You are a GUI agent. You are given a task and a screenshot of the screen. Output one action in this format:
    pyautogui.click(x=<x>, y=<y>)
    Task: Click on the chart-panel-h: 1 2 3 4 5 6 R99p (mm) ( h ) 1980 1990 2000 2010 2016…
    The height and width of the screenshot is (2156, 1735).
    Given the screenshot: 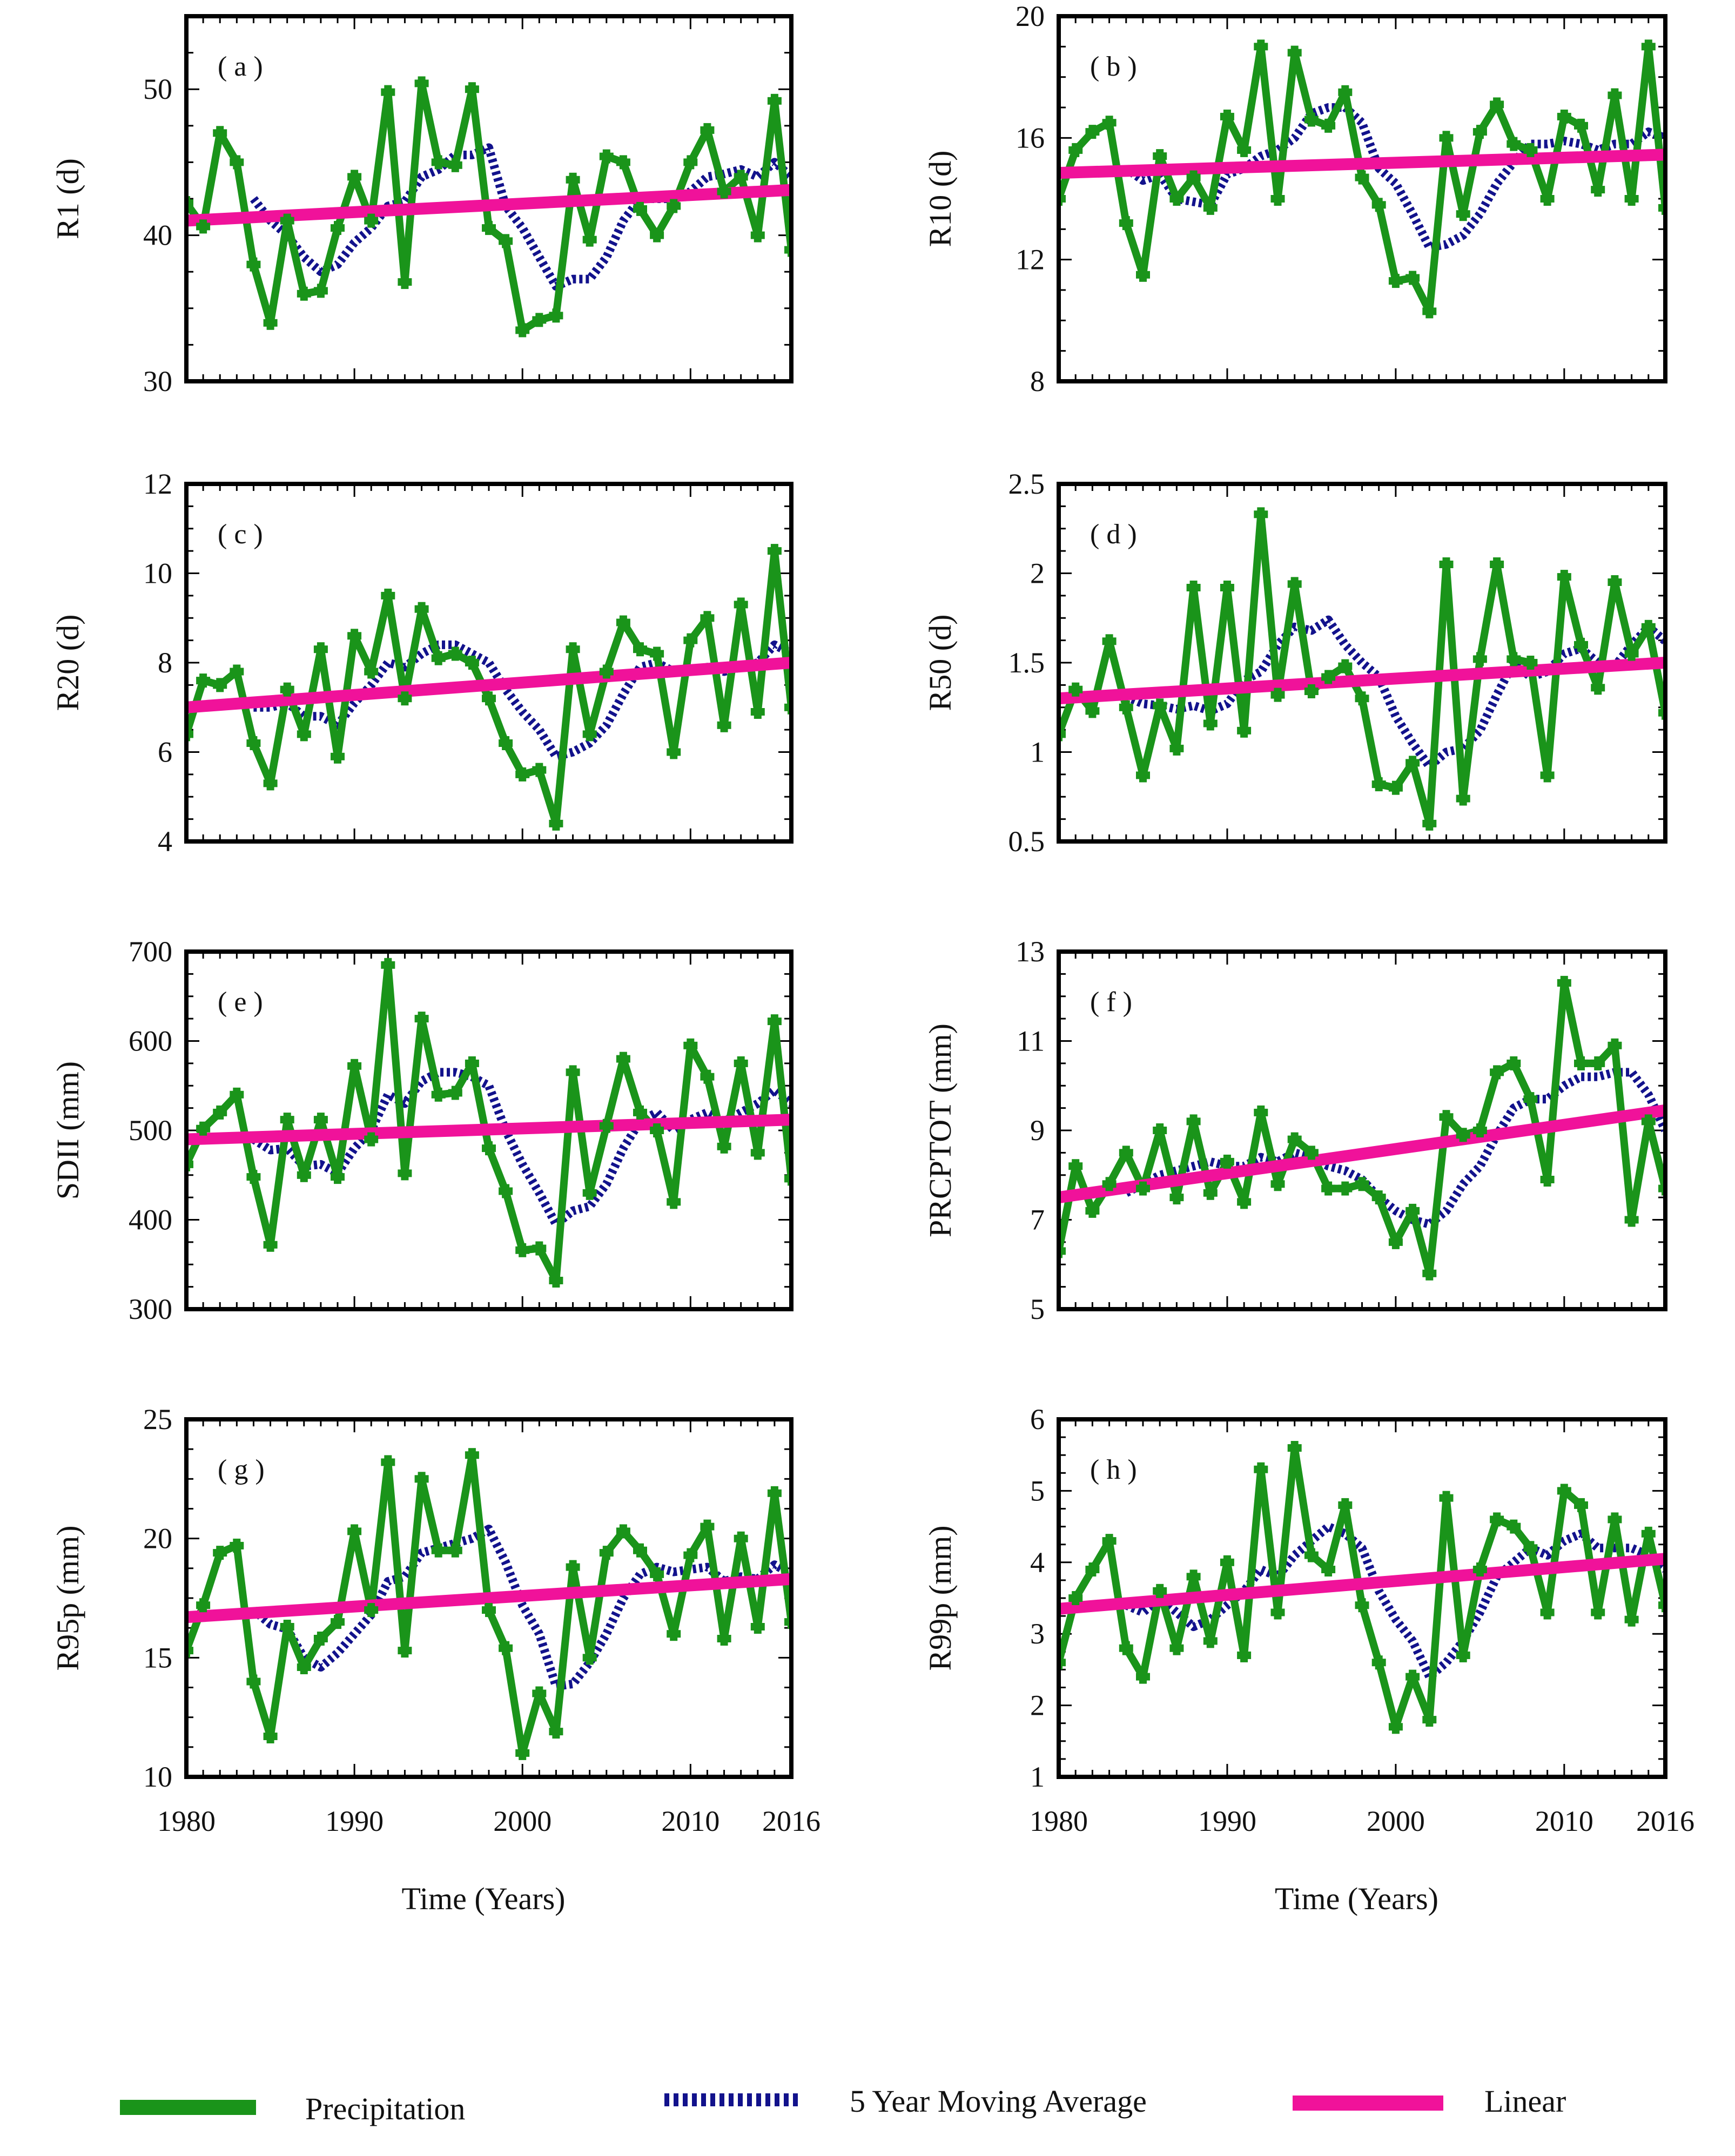 What is the action you would take?
    pyautogui.click(x=1309, y=1659)
    